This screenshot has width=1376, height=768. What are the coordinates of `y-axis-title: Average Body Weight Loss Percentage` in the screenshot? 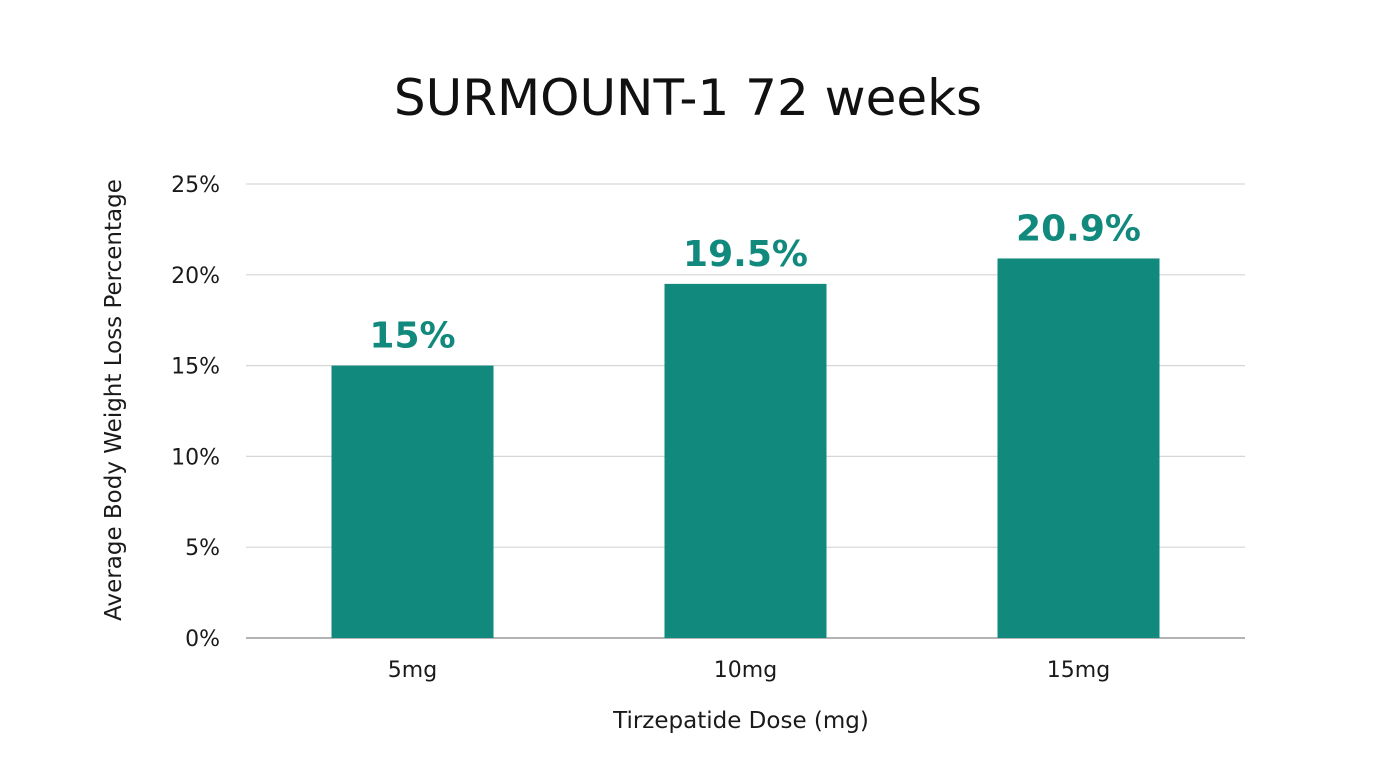 It's located at (114, 400).